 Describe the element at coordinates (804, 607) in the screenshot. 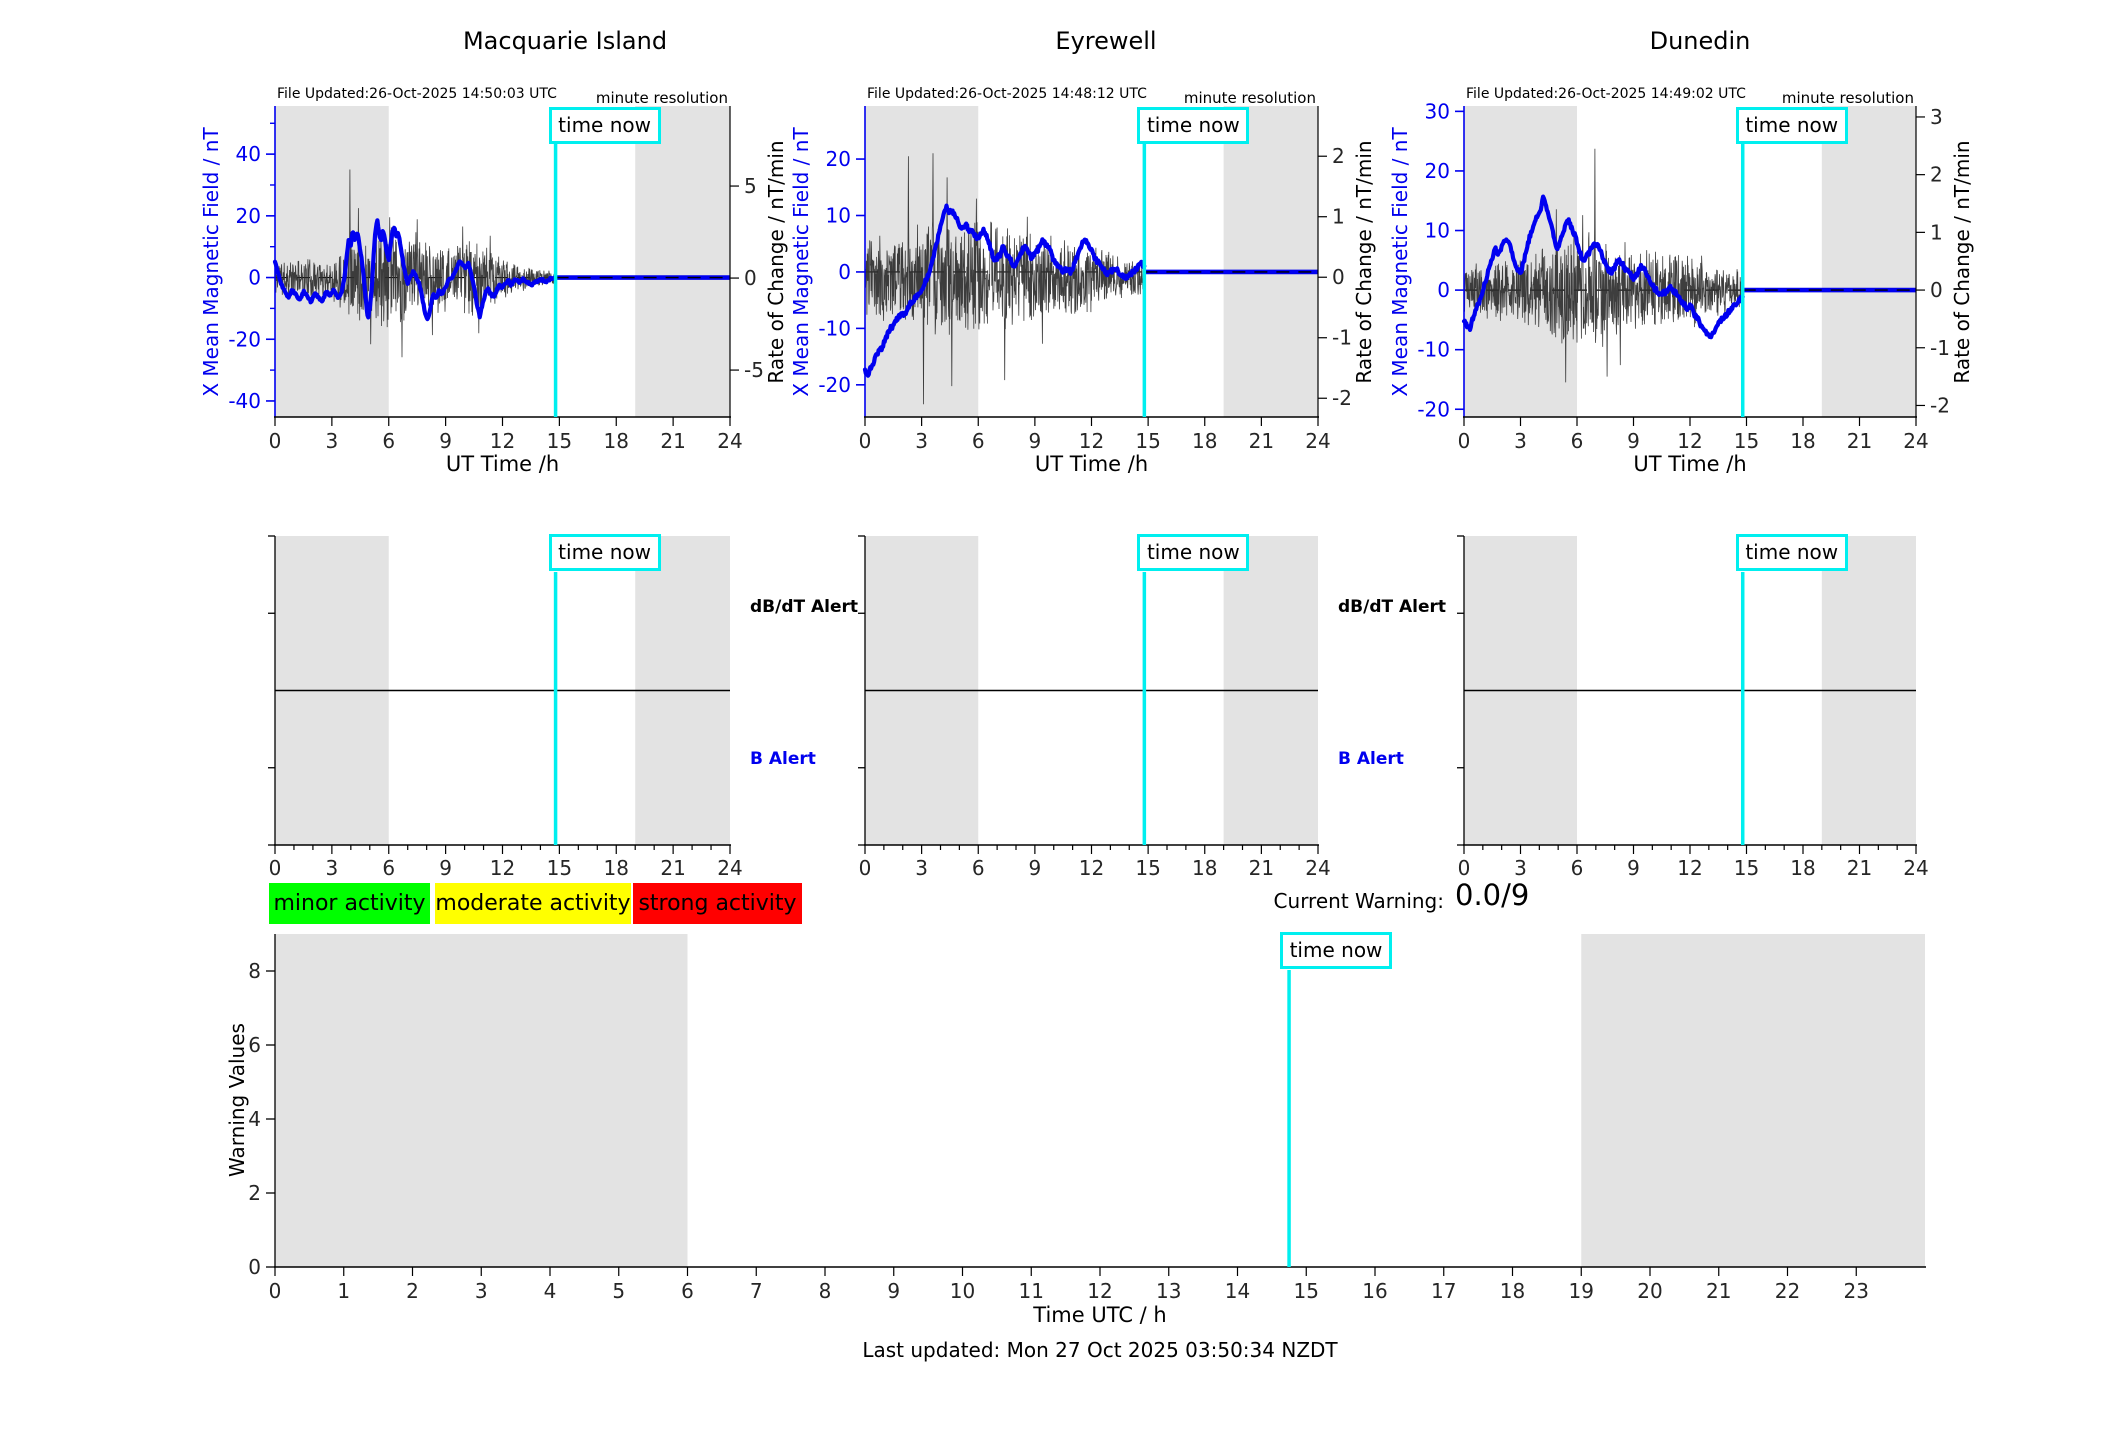

I see `dbdt-alert-label: dB/dT Alert` at that location.